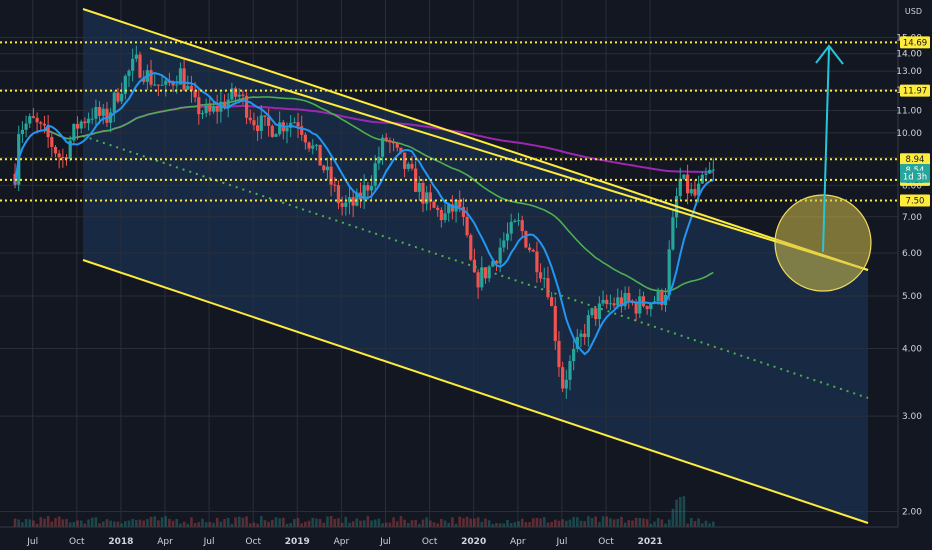 This screenshot has width=932, height=550. I want to click on x-tick-label: Apr, so click(518, 542).